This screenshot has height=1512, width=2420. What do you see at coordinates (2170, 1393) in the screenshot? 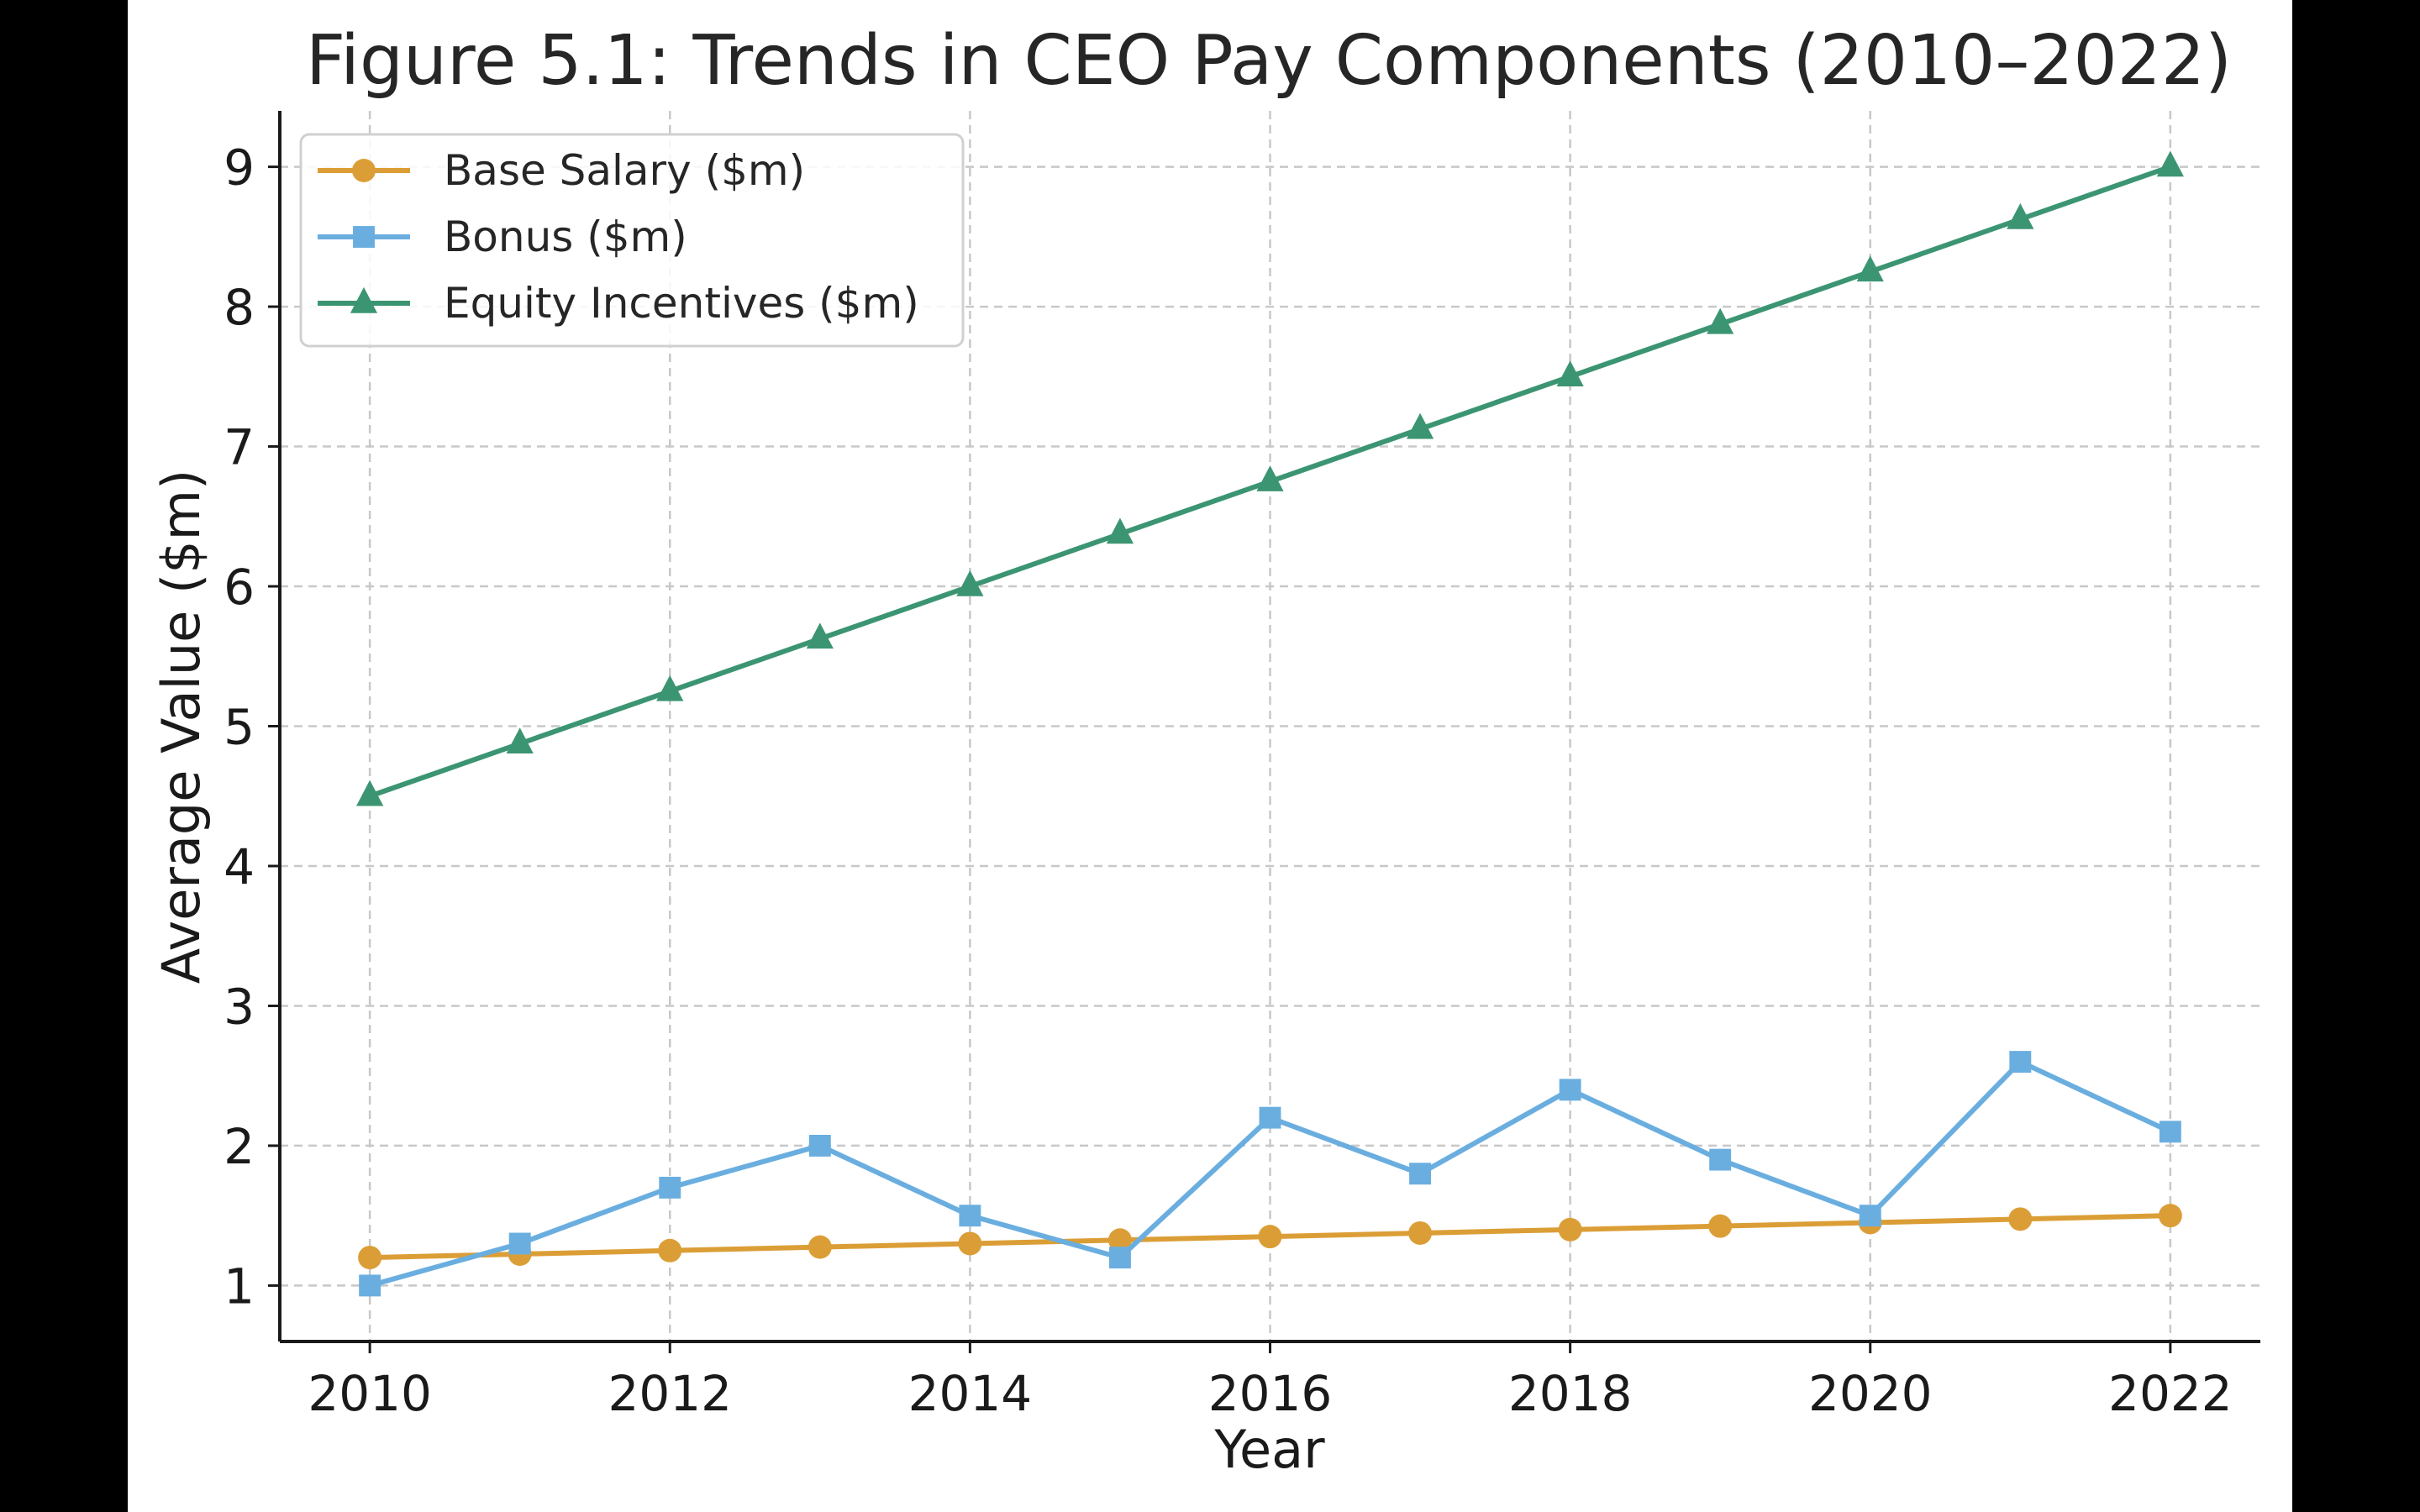
I see `x-tick-label: 2022` at bounding box center [2170, 1393].